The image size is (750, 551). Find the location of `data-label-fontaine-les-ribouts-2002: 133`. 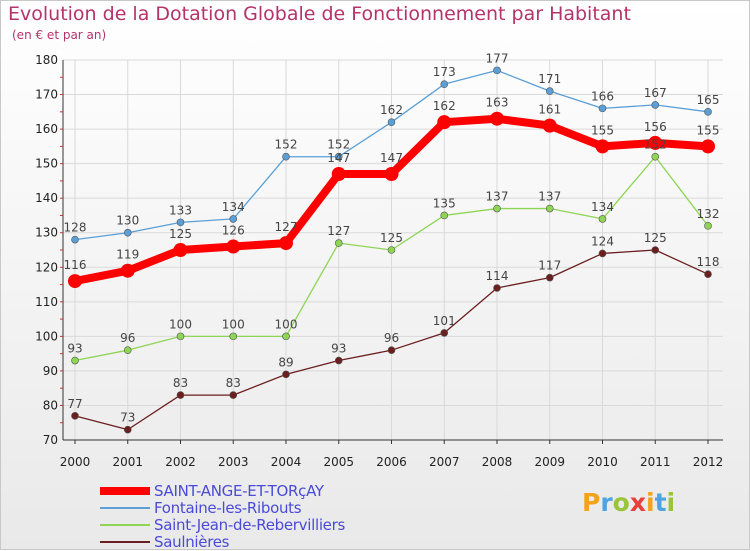

data-label-fontaine-les-ribouts-2002: 133 is located at coordinates (180, 210).